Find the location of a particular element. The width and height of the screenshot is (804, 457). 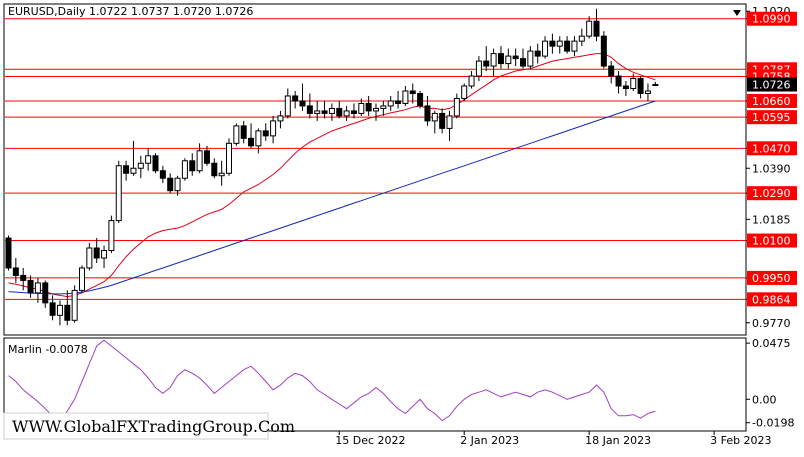

price-tick-label: 1.0185 is located at coordinates (771, 219).